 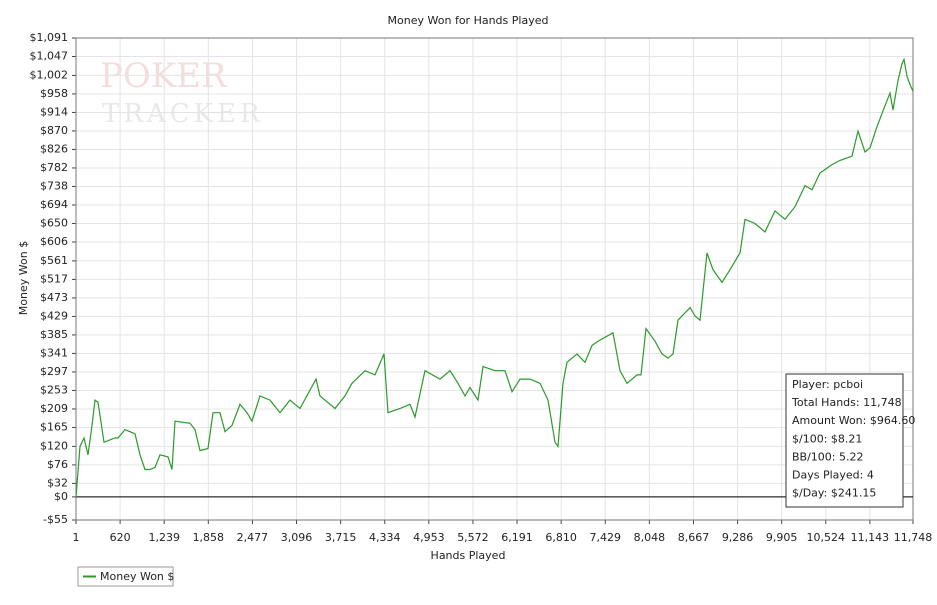 I want to click on y-tick-label: $694, so click(x=54, y=204).